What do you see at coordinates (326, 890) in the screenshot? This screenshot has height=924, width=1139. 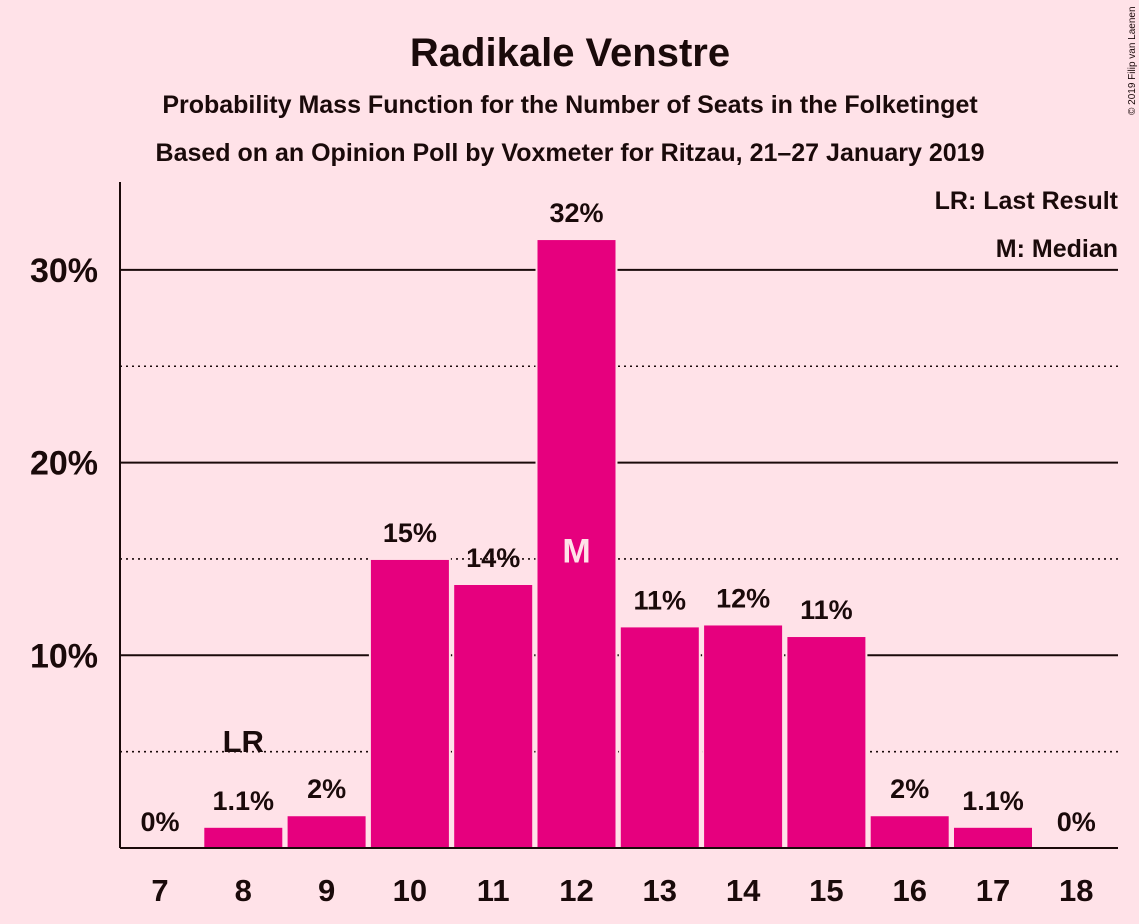 I see `x-tick-label: 9` at bounding box center [326, 890].